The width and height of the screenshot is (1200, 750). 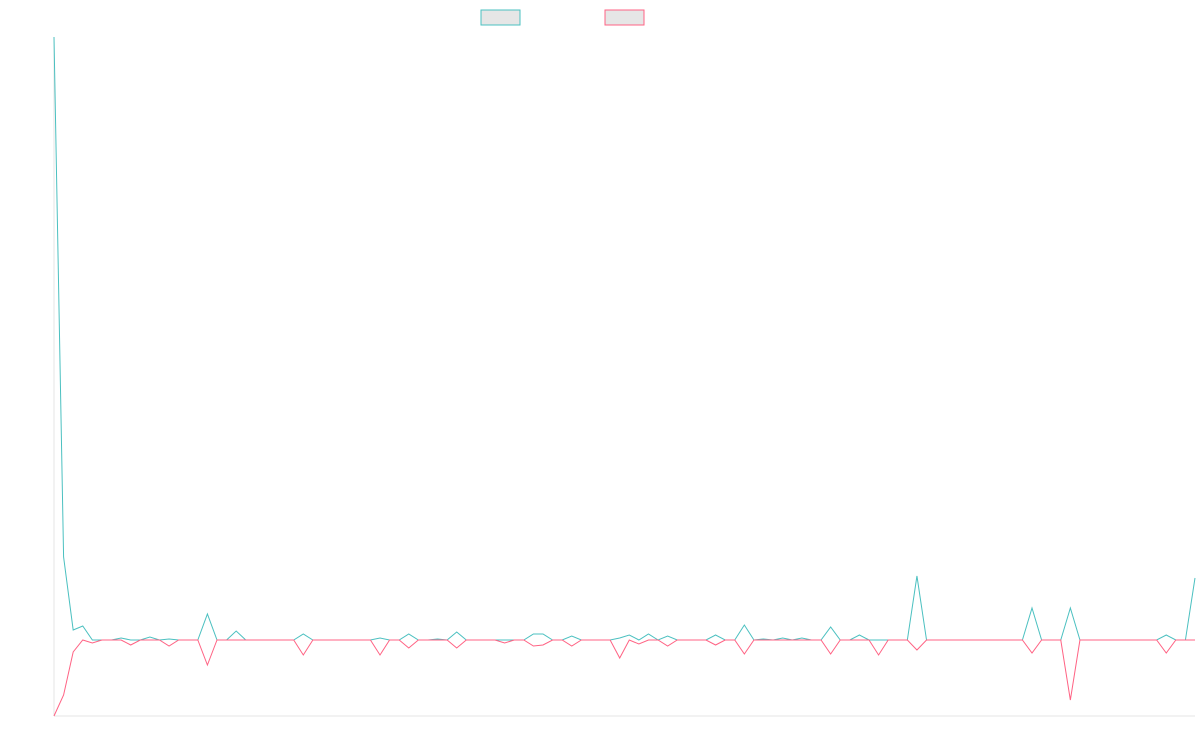 I want to click on series-line, so click(x=624, y=678).